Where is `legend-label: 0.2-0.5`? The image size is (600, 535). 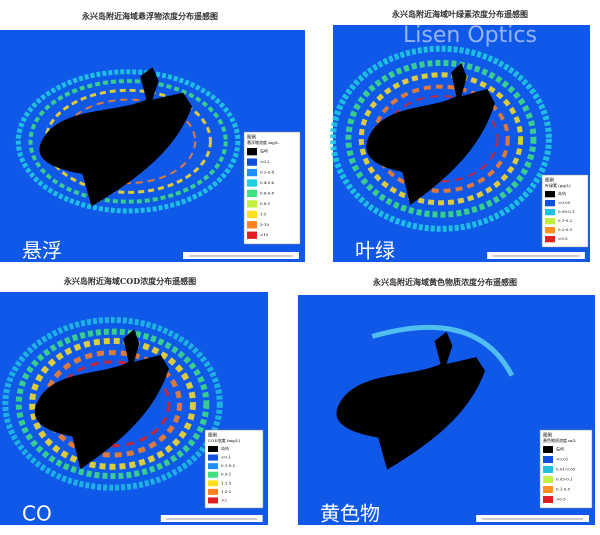
legend-label: 0.2-0.5 is located at coordinates (565, 229).